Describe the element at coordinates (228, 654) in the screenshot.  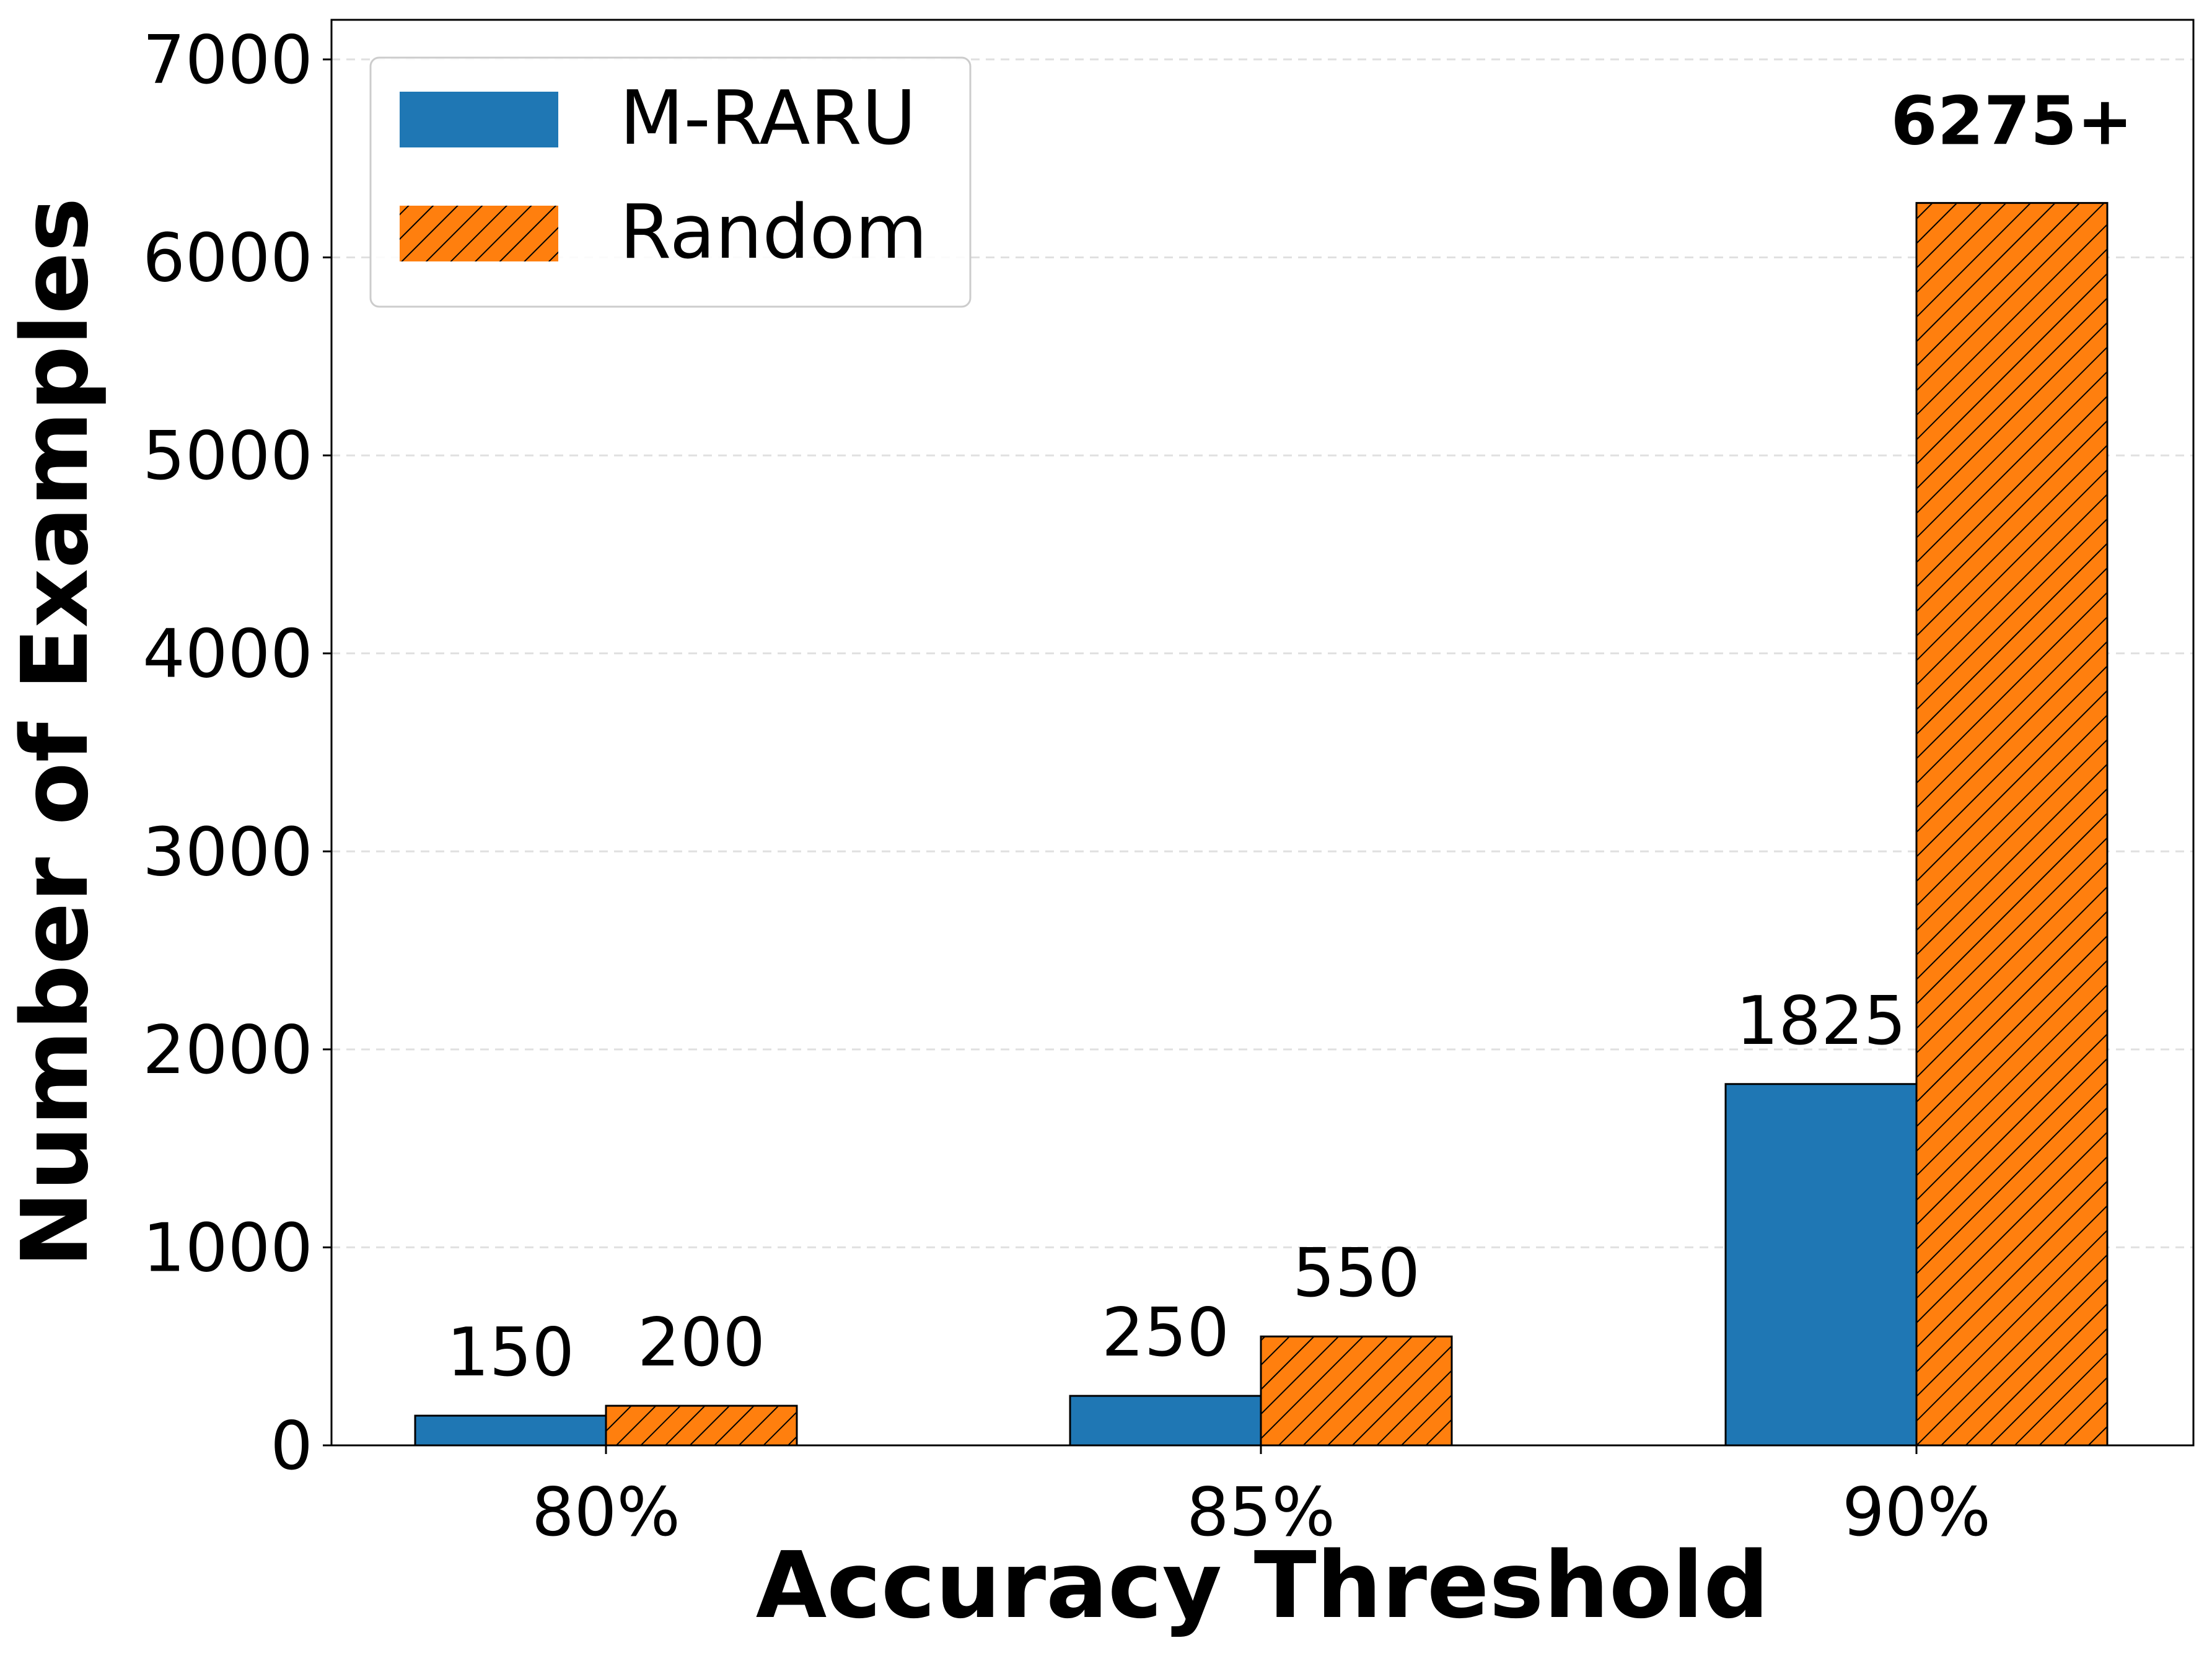
I see `y-tick-label: 4000` at that location.